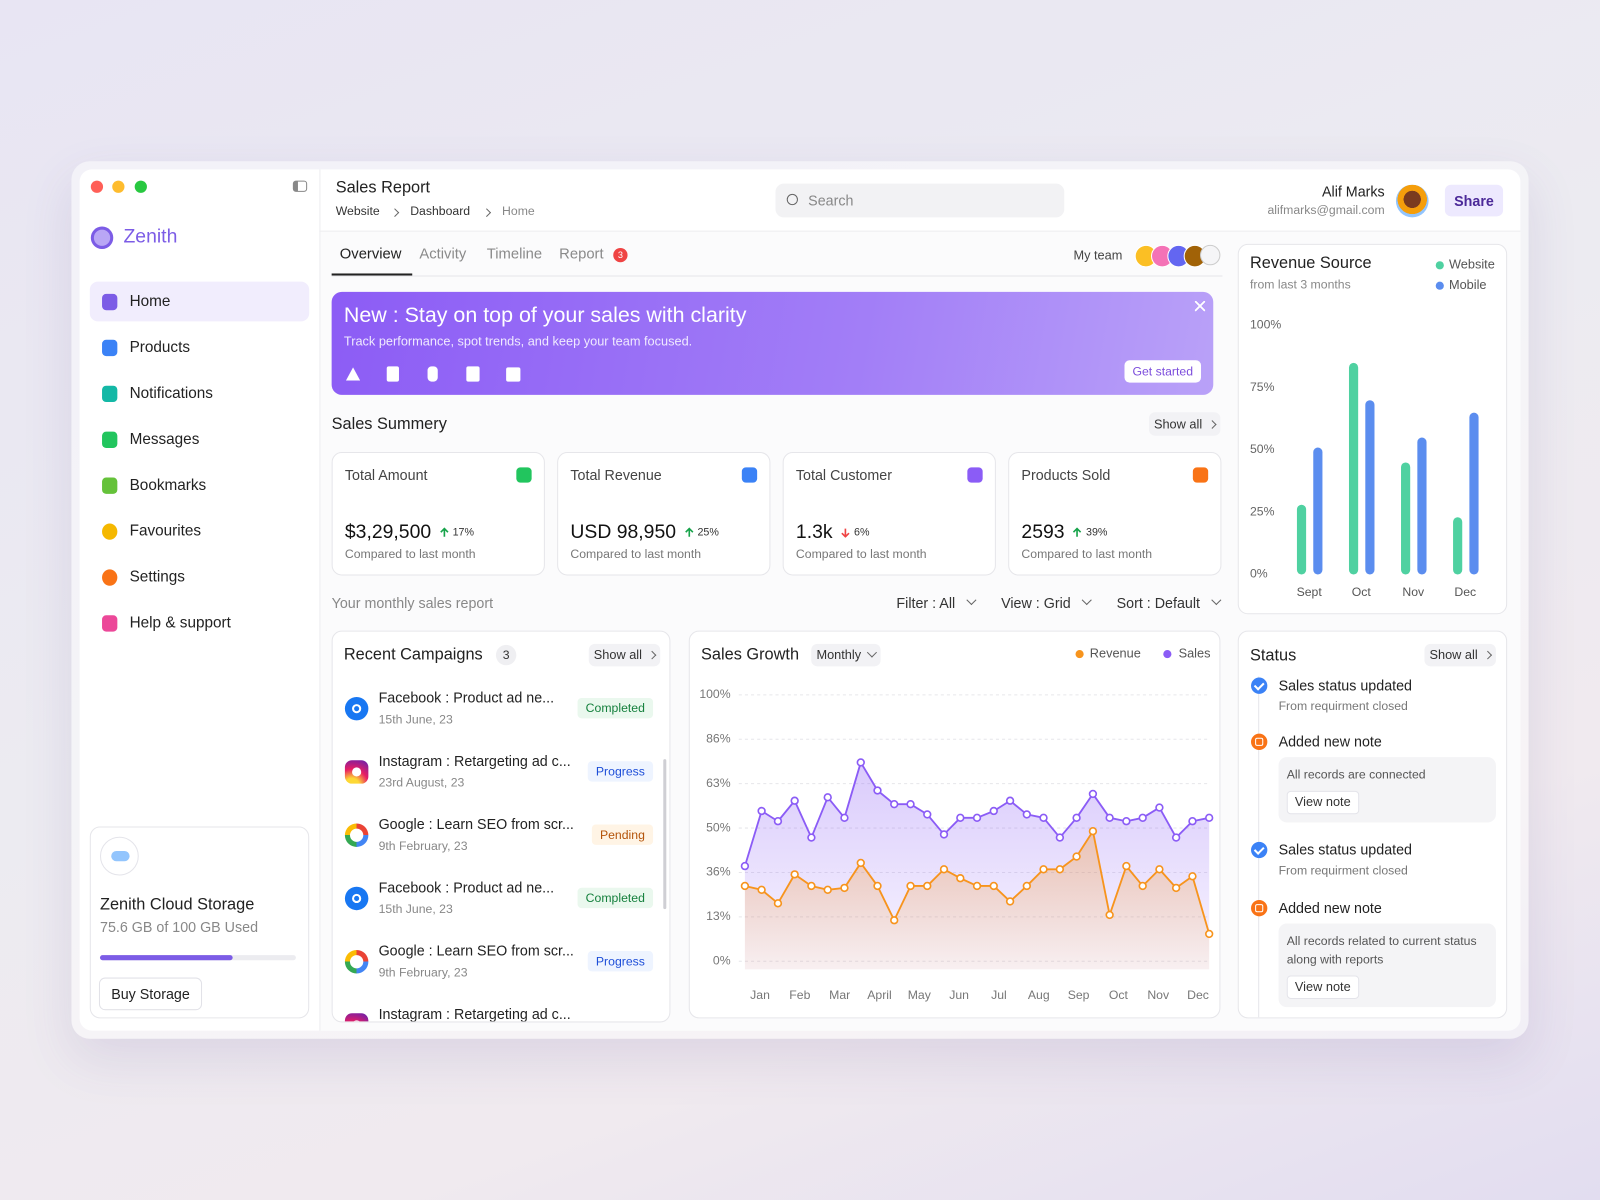  Describe the element at coordinates (180, 623) in the screenshot. I see `nav-item: Help & support` at that location.